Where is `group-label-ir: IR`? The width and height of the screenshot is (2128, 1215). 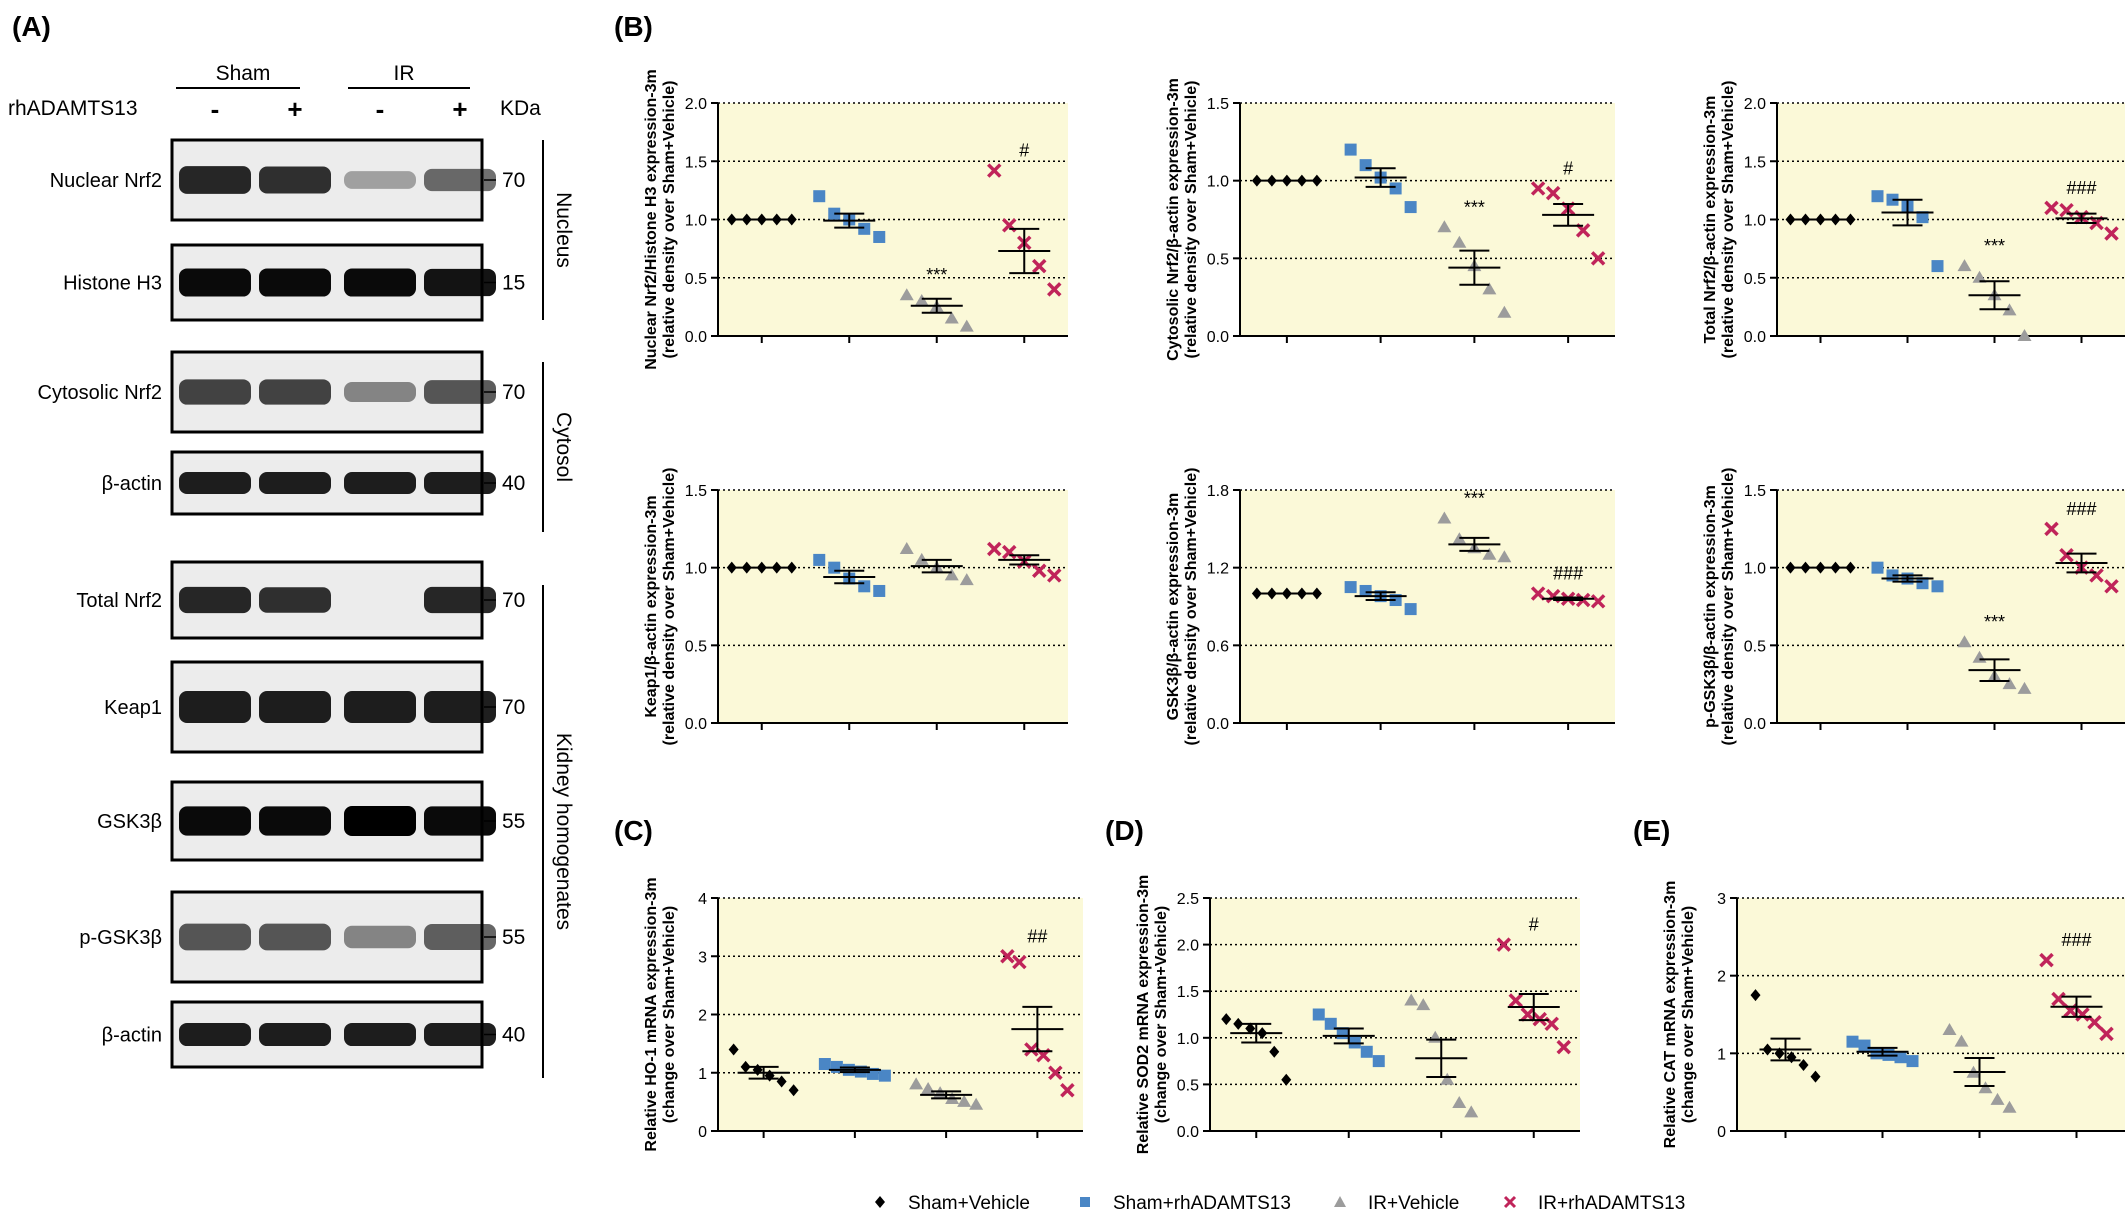
group-label-ir: IR is located at coordinates (404, 73).